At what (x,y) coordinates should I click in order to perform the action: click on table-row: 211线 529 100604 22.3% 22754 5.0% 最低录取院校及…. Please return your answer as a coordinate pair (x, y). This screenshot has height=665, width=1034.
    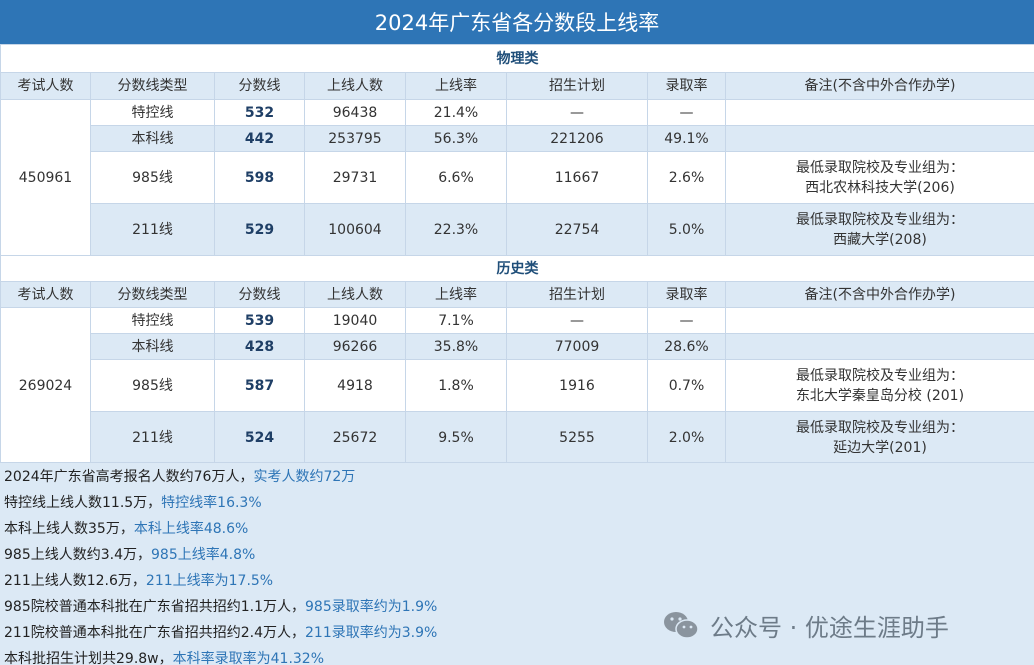
    Looking at the image, I should click on (517, 229).